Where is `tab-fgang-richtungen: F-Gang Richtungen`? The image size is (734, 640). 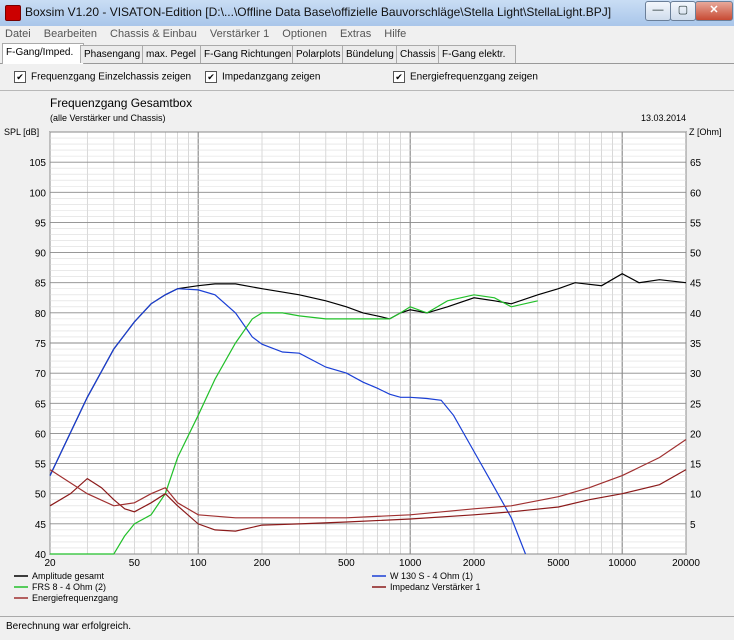
tab-fgang-richtungen: F-Gang Richtungen is located at coordinates (248, 54).